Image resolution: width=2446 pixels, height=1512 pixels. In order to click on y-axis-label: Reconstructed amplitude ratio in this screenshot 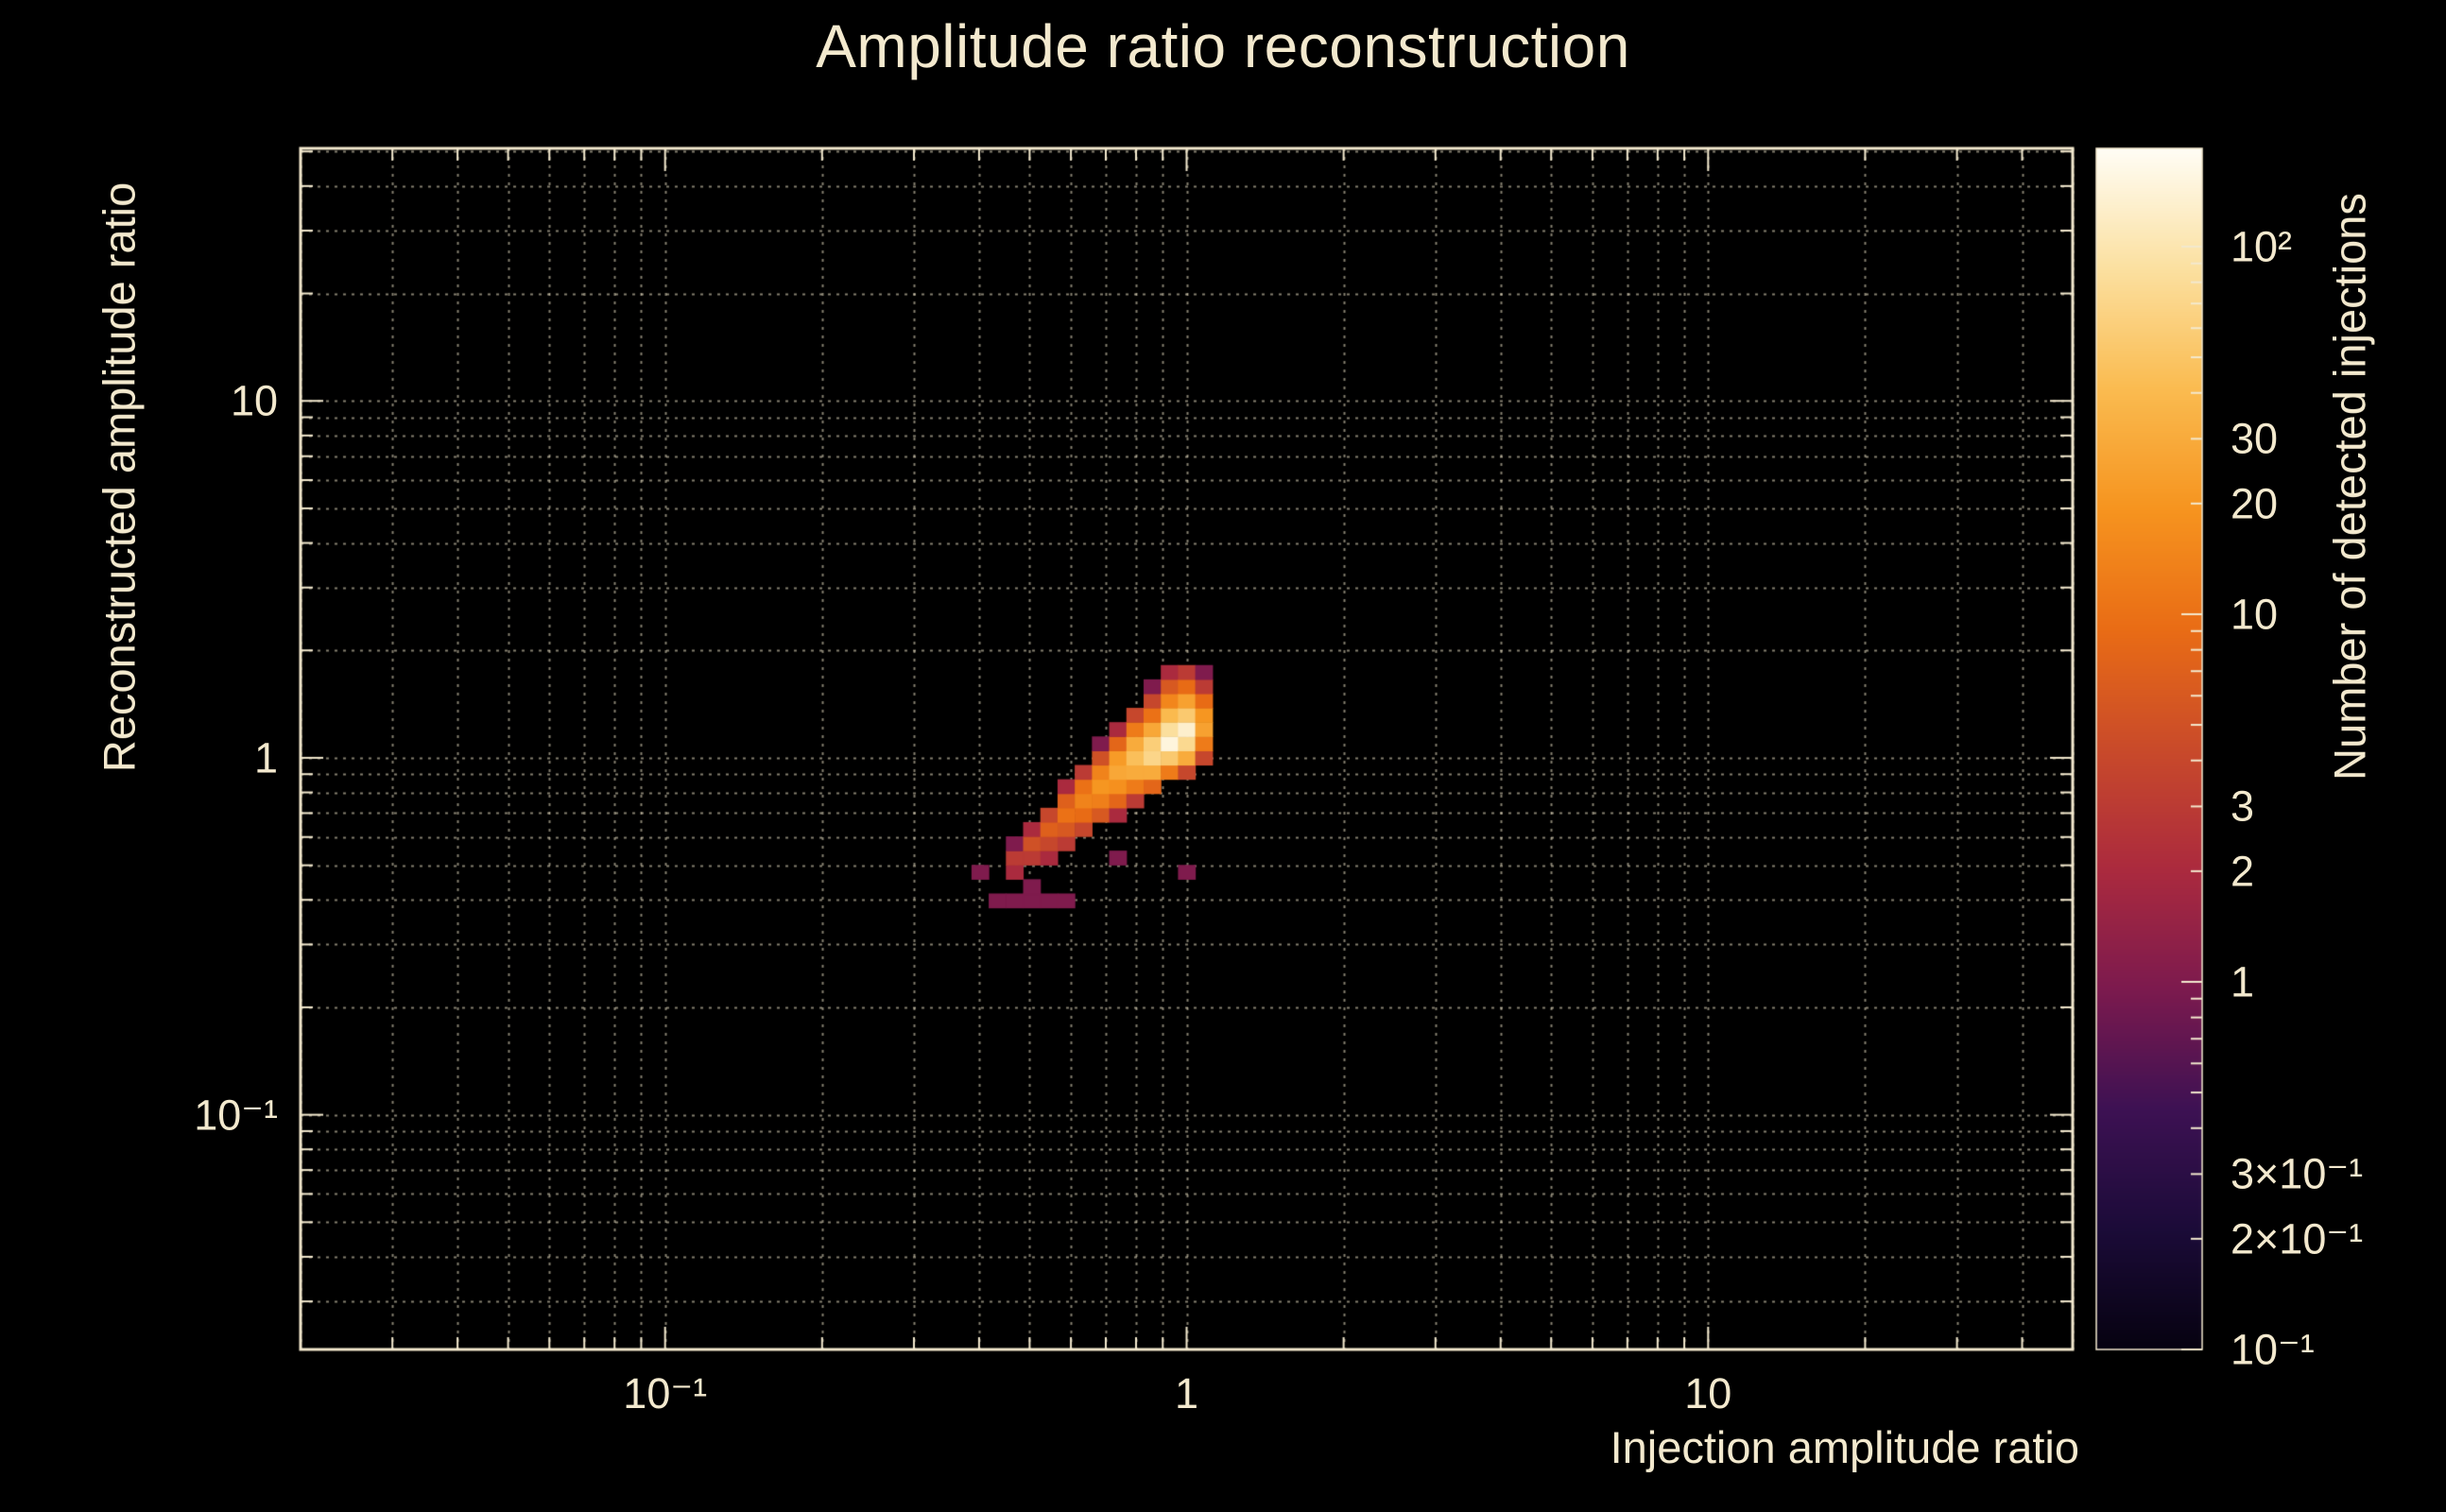, I will do `click(119, 477)`.